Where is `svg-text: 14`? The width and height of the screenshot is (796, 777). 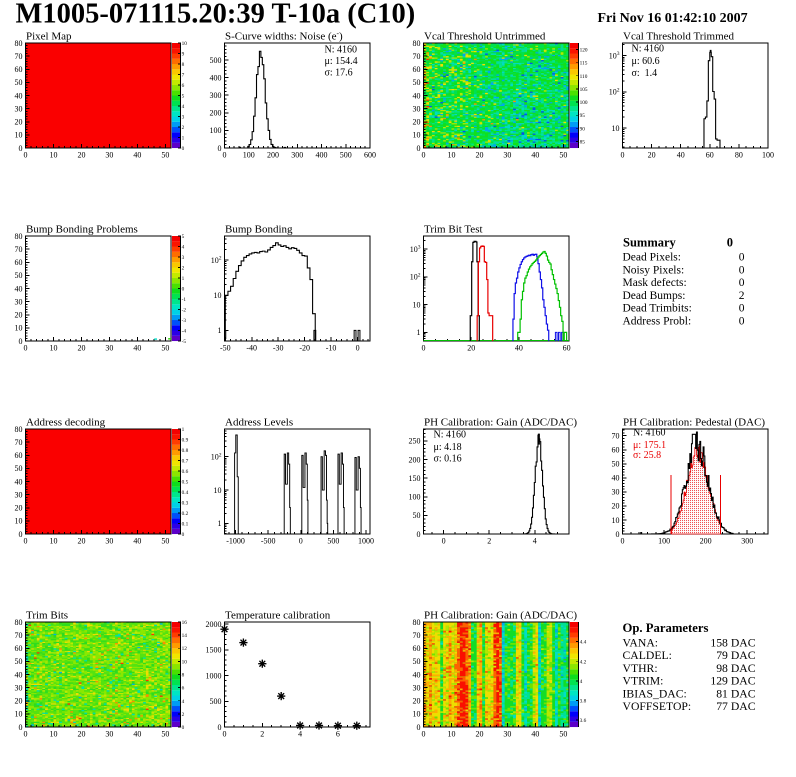 svg-text: 14 is located at coordinates (185, 636).